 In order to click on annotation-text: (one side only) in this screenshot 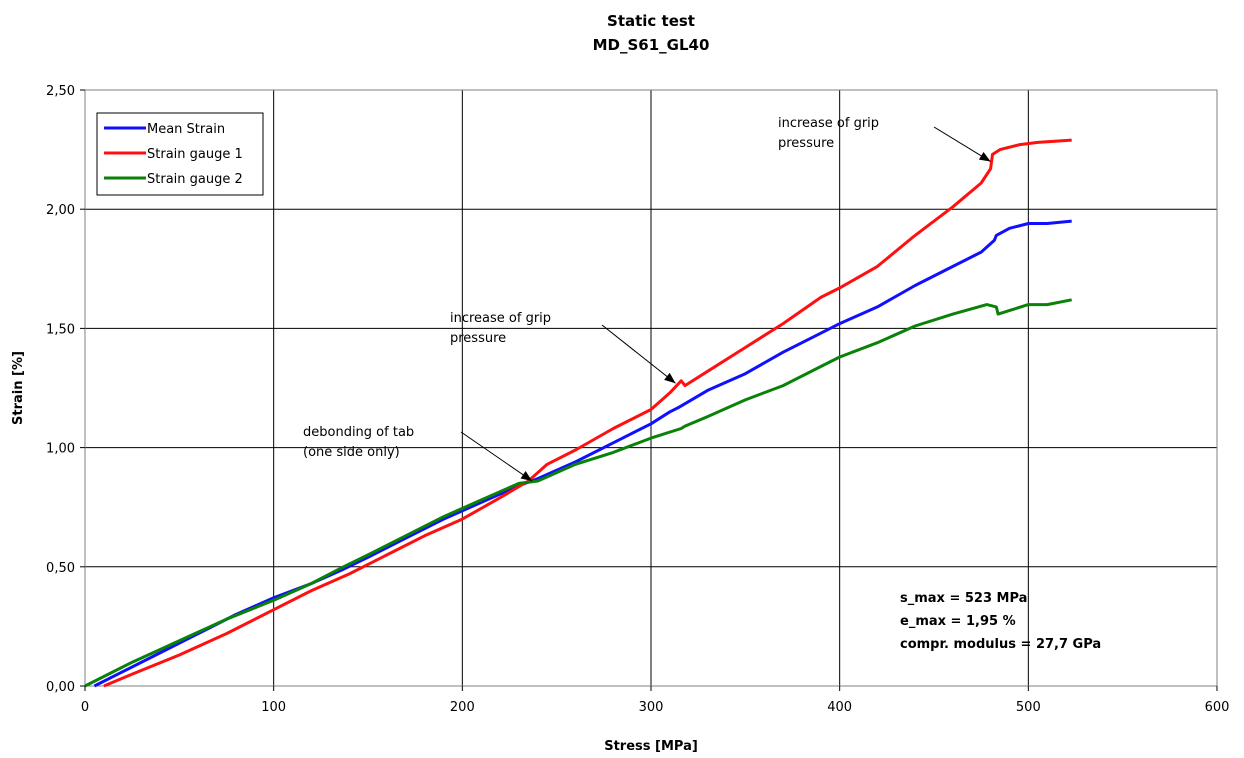, I will do `click(351, 452)`.